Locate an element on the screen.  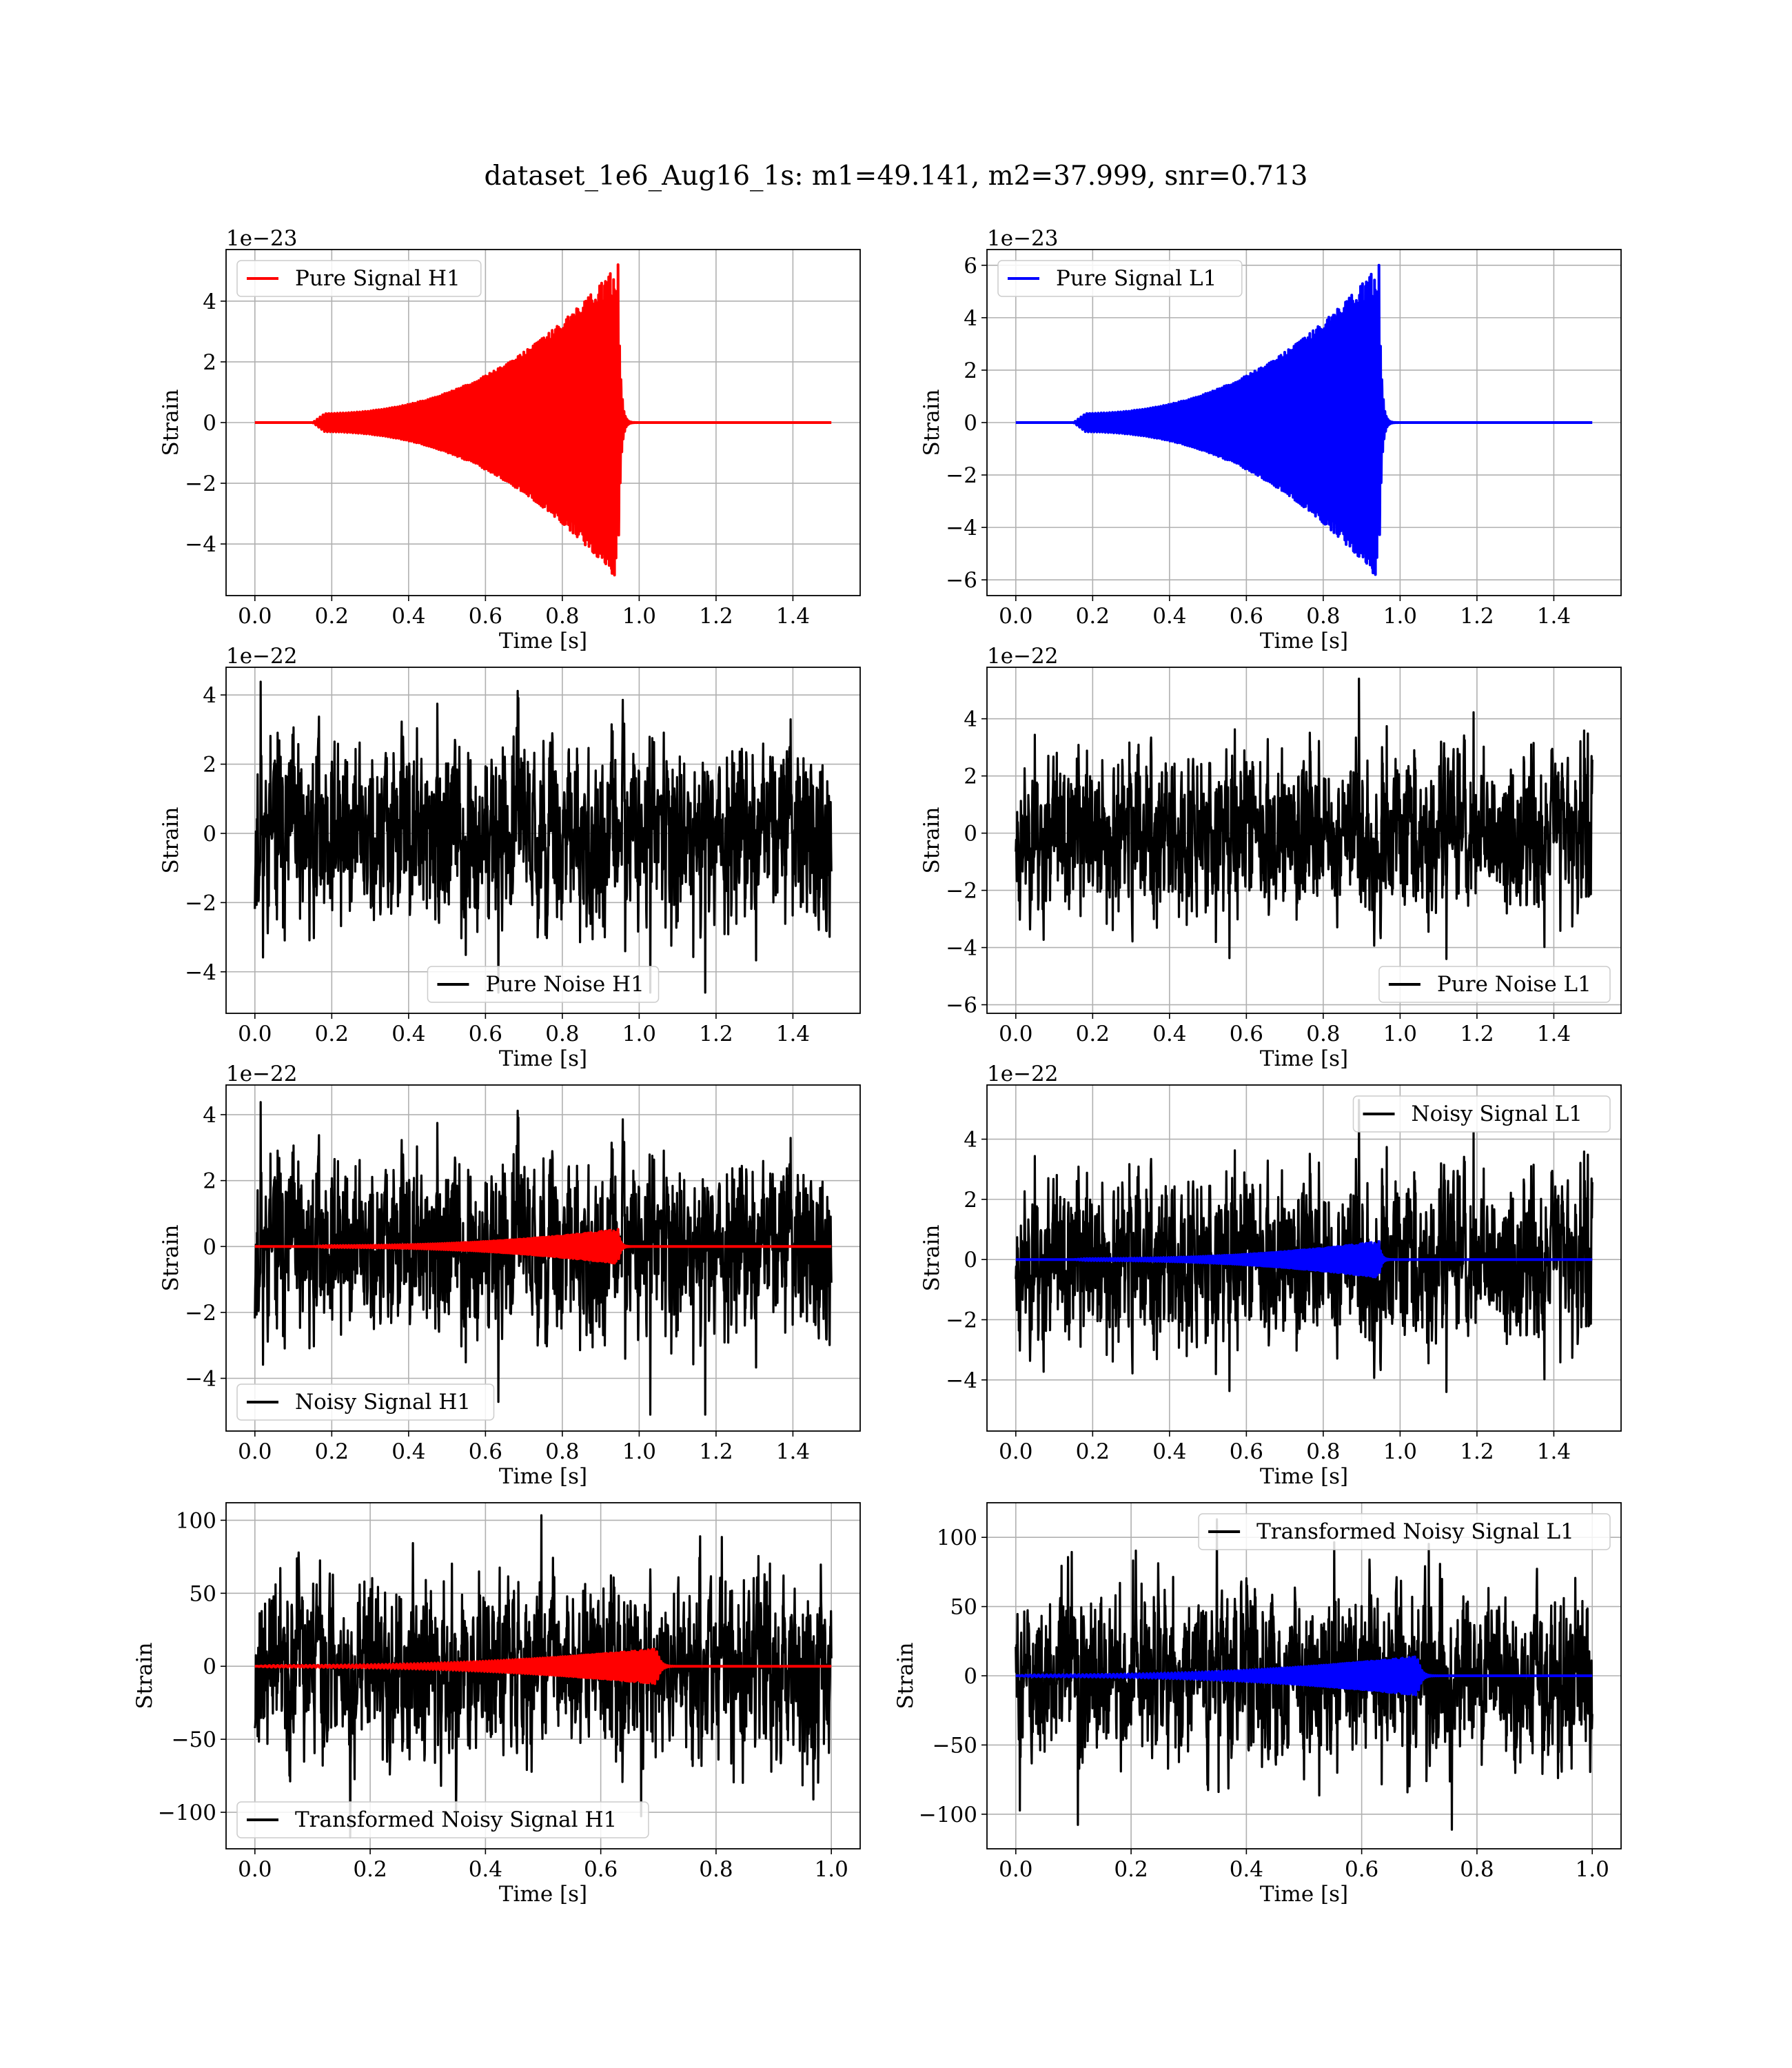
legend-label: Pure Signal L1 is located at coordinates (1136, 278).